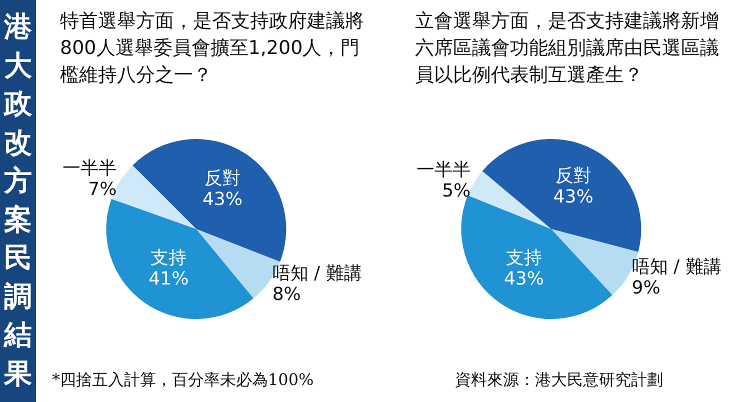 This screenshot has height=402, width=750. Describe the element at coordinates (18, 200) in the screenshot. I see `text: 港大政改方案民調結果` at that location.